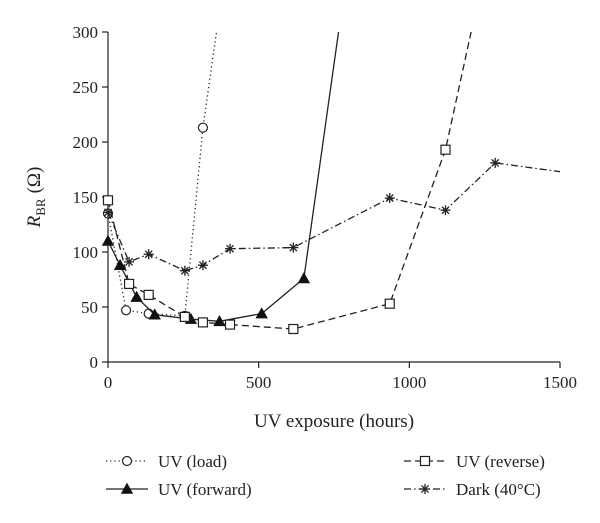 This screenshot has height=523, width=600. I want to click on legend-item-open-circle: UV (load), so click(166, 461).